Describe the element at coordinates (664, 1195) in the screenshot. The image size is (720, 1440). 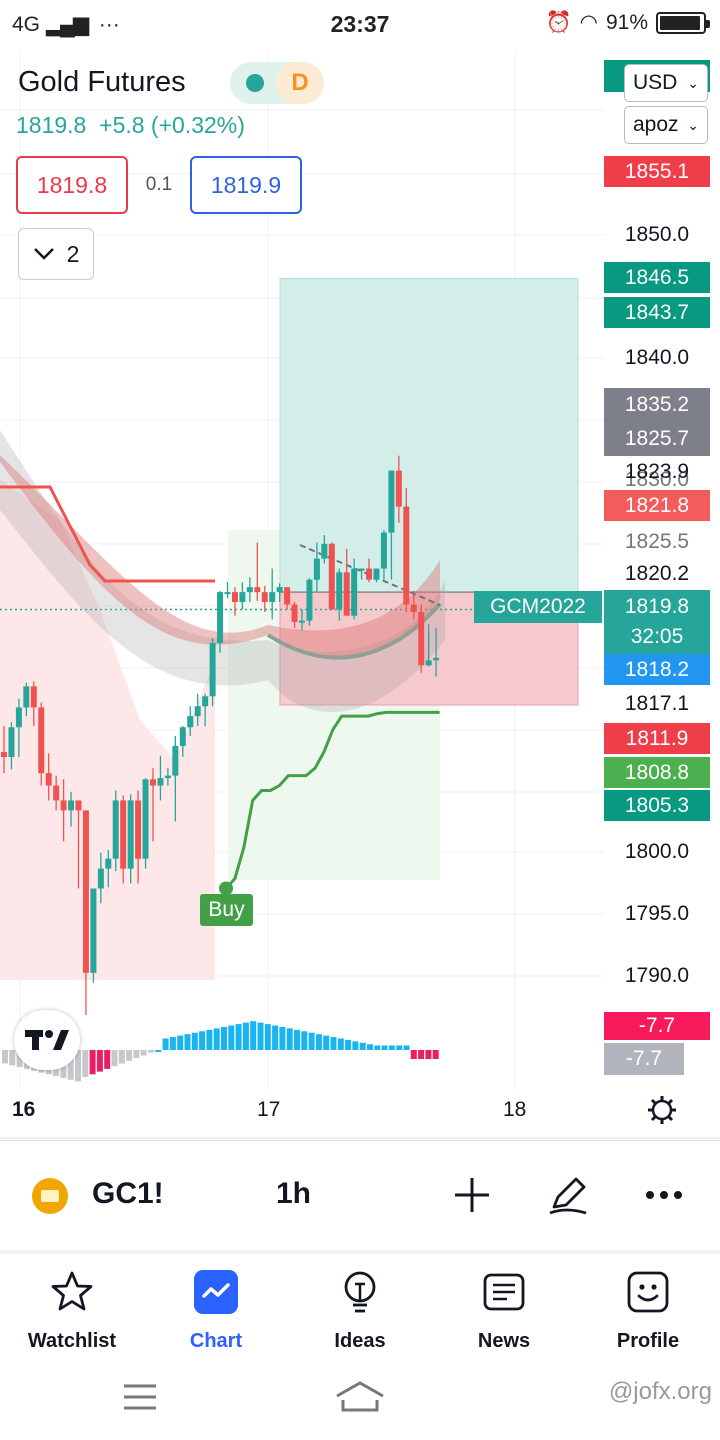
I see `more-options-icon` at that location.